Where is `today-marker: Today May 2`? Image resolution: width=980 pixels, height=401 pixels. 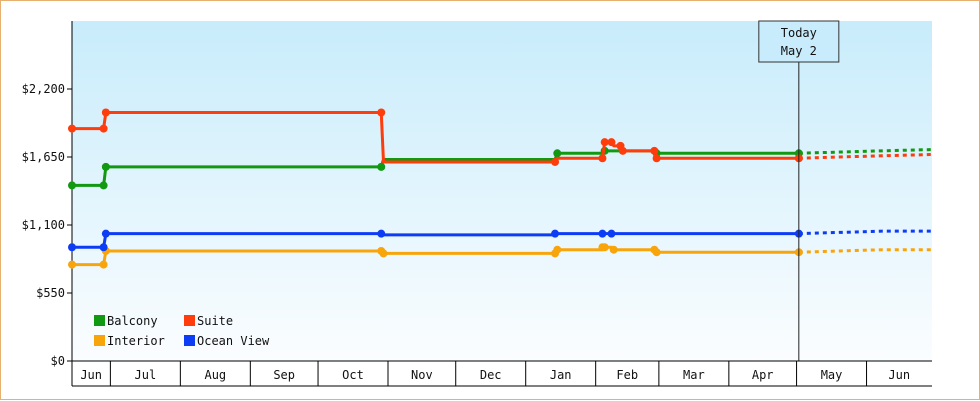
today-marker: Today May 2 is located at coordinates (799, 190).